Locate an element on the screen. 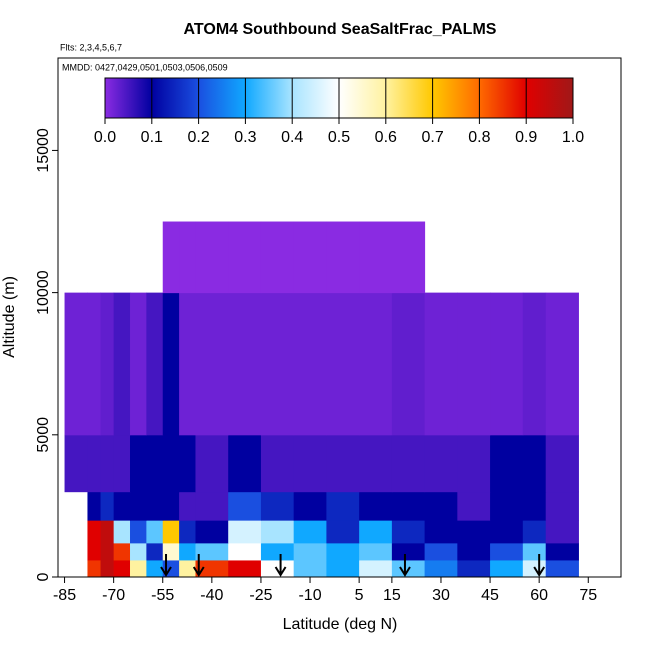 The image size is (650, 650). x-tick-label: -25 is located at coordinates (260, 595).